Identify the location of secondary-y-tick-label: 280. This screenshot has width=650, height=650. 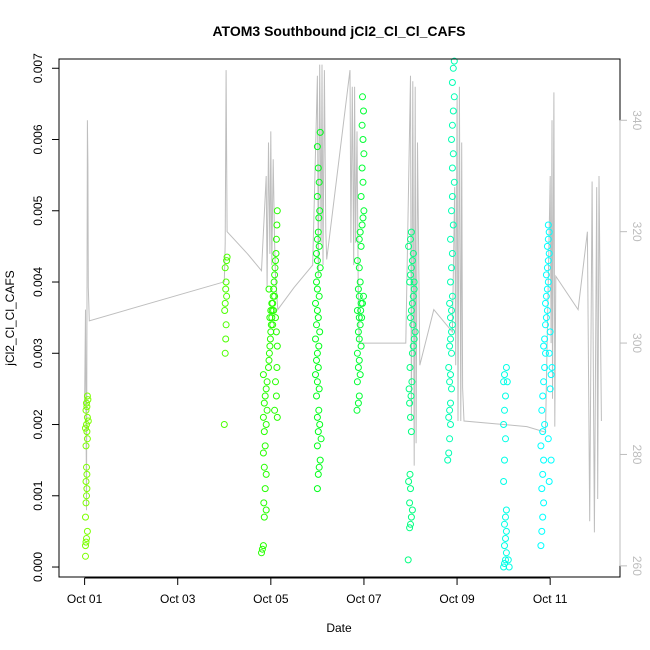
(637, 454).